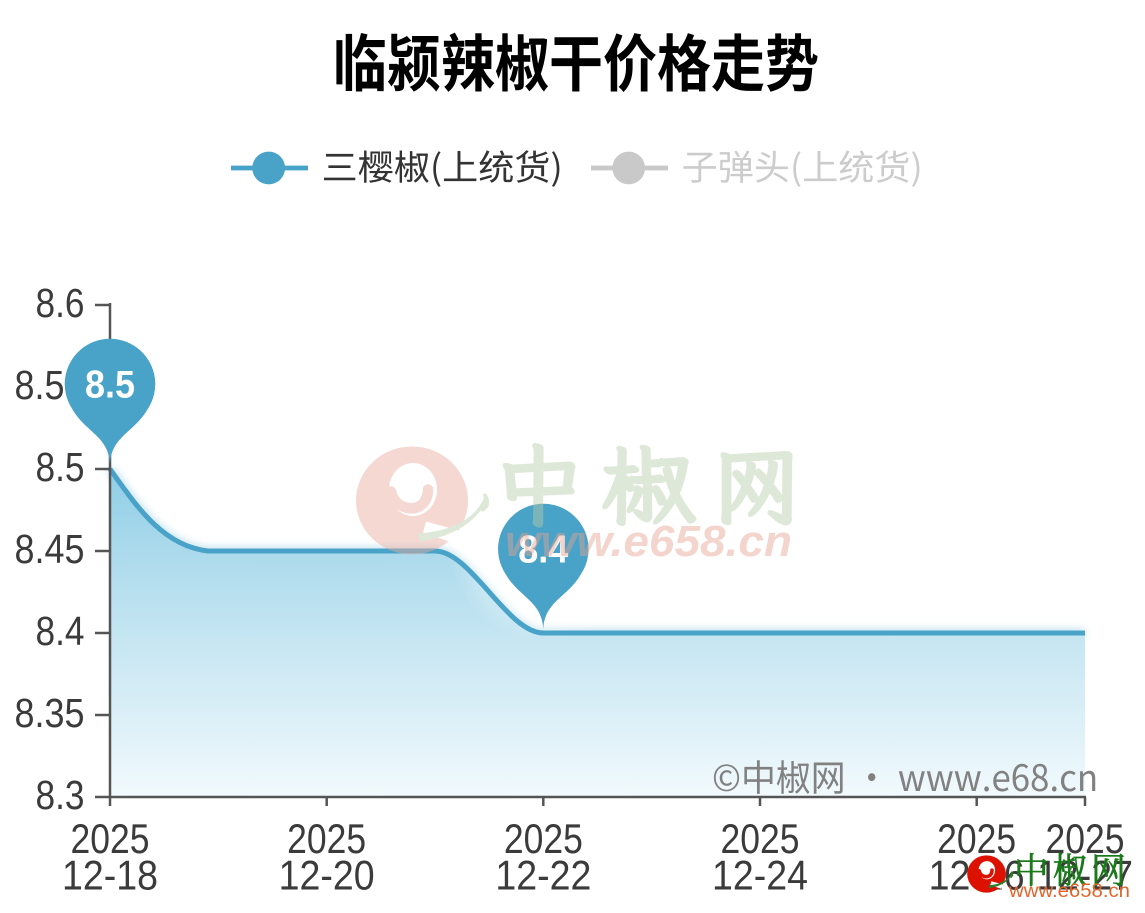  I want to click on svg-text: 8.3, so click(60, 795).